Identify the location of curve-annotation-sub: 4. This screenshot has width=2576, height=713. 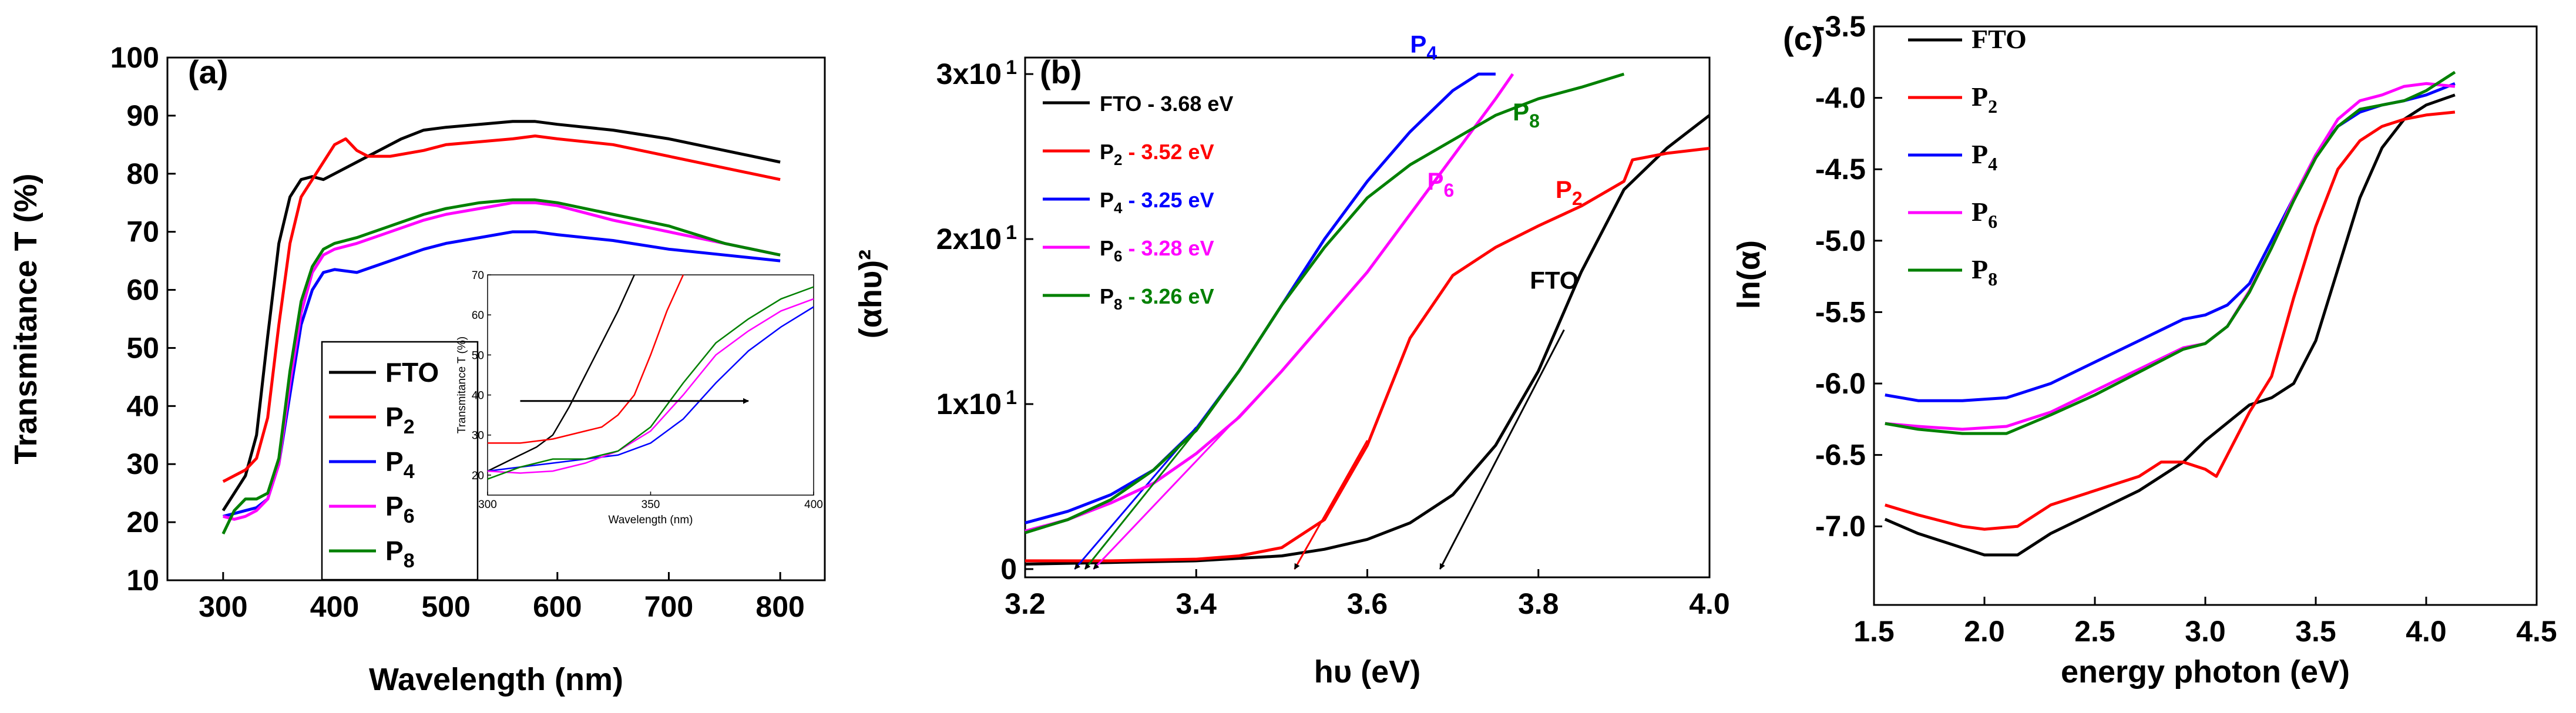
(1431, 53).